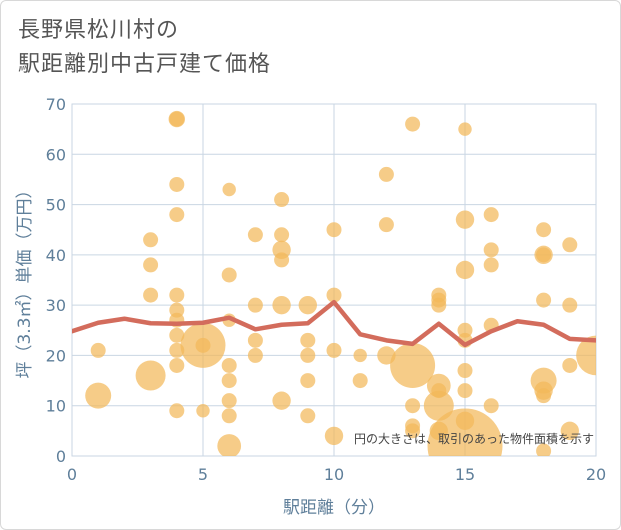 The height and width of the screenshot is (530, 621). I want to click on x-axis-label: 駅距離（分）, so click(334, 508).